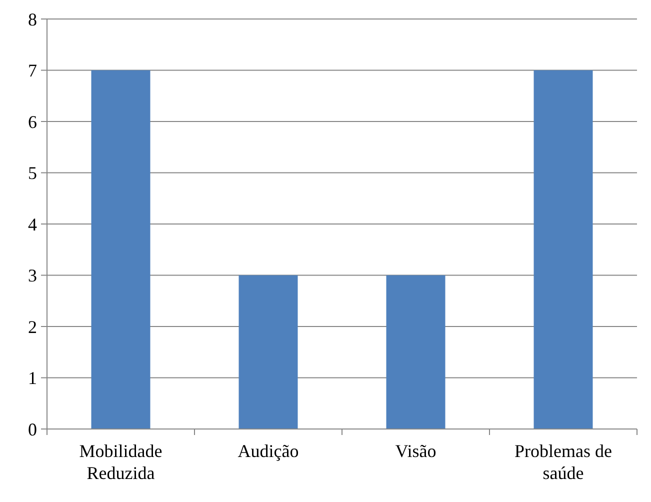  I want to click on x-tick-label: Audição, so click(268, 451).